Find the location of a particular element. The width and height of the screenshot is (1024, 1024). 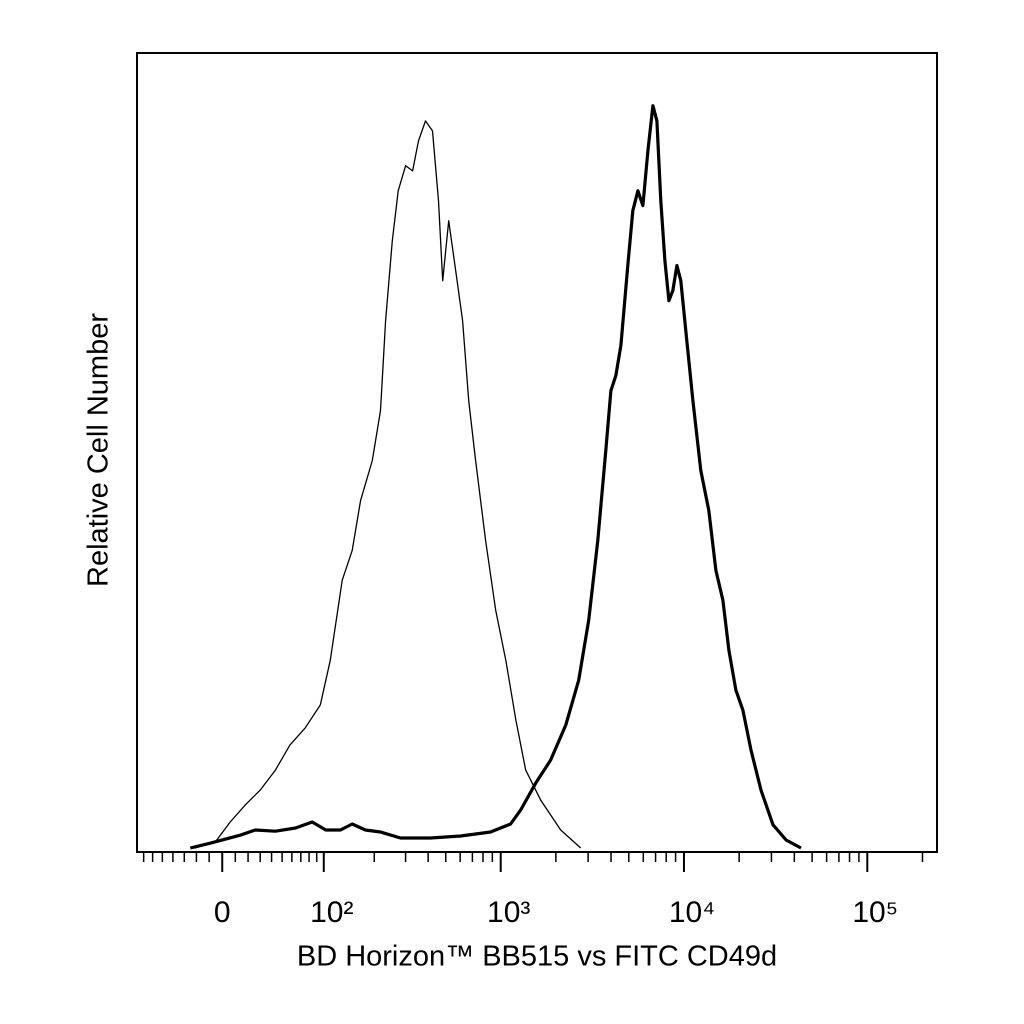

x-tick-label: 10⁴ is located at coordinates (692, 912).